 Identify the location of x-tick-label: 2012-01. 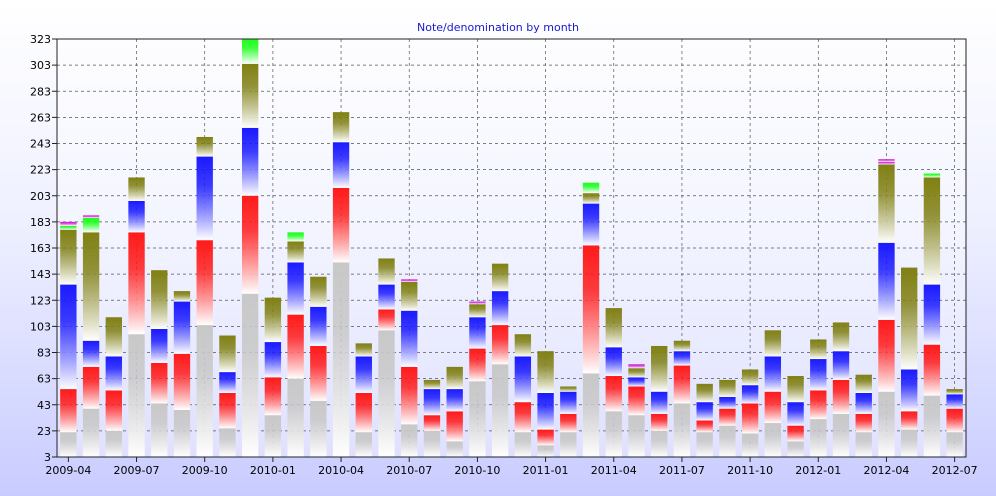
(818, 470).